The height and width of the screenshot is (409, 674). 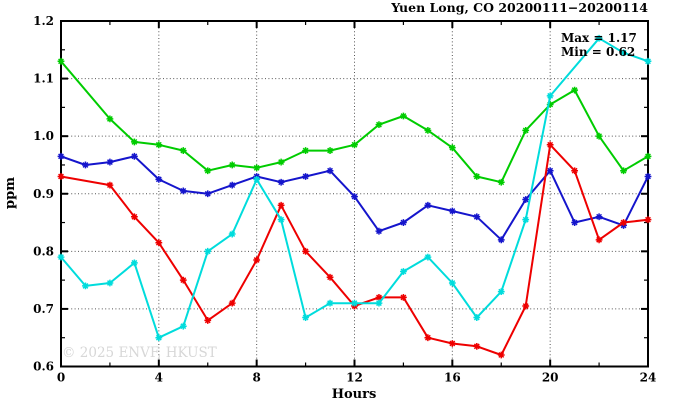 What do you see at coordinates (648, 378) in the screenshot?
I see `x-tick-label: 24` at bounding box center [648, 378].